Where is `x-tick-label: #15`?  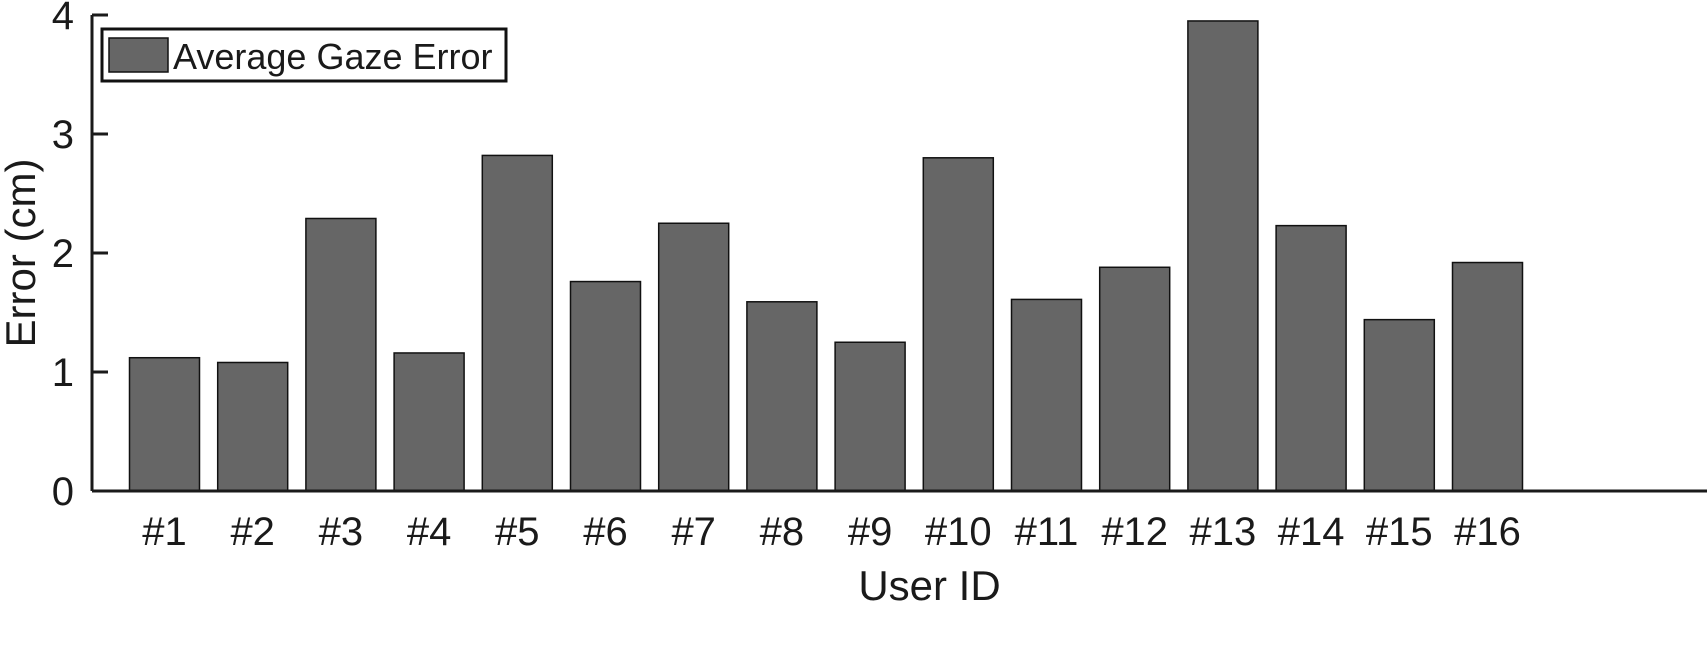 x-tick-label: #15 is located at coordinates (1399, 532).